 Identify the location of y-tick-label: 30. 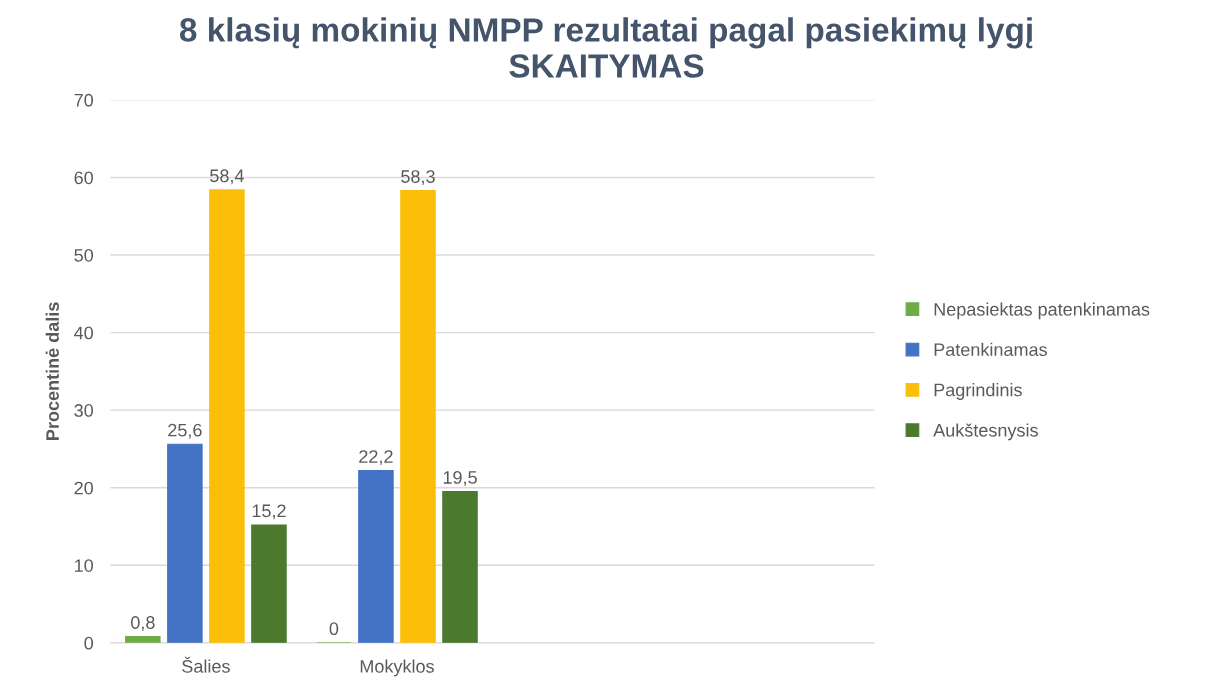
(84, 410).